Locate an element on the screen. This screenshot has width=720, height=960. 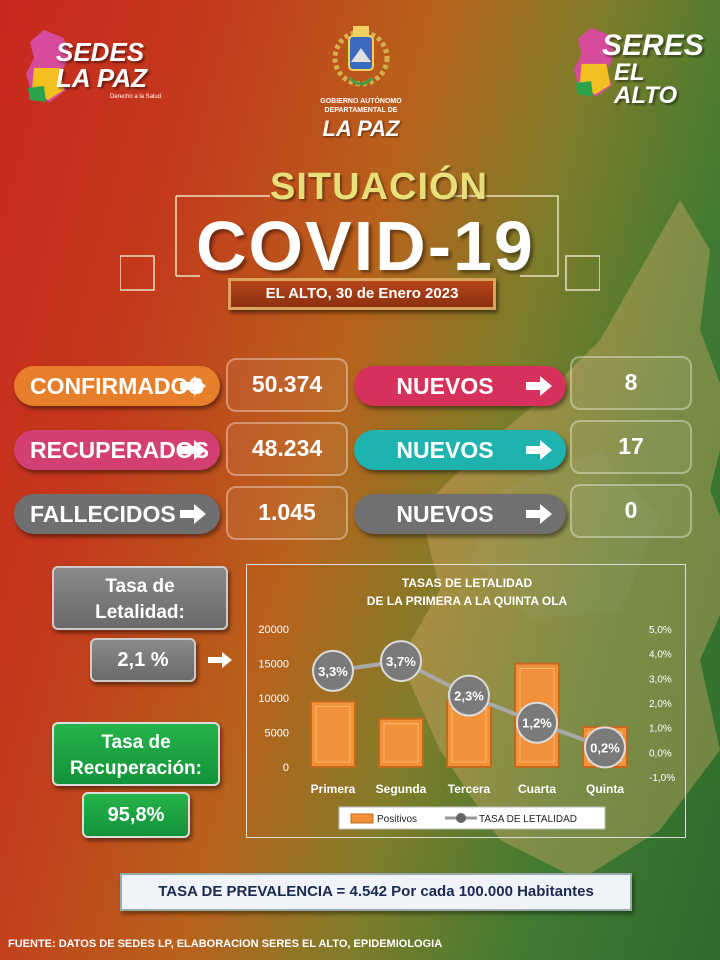
stat-label: FALLECIDOS is located at coordinates (103, 513).